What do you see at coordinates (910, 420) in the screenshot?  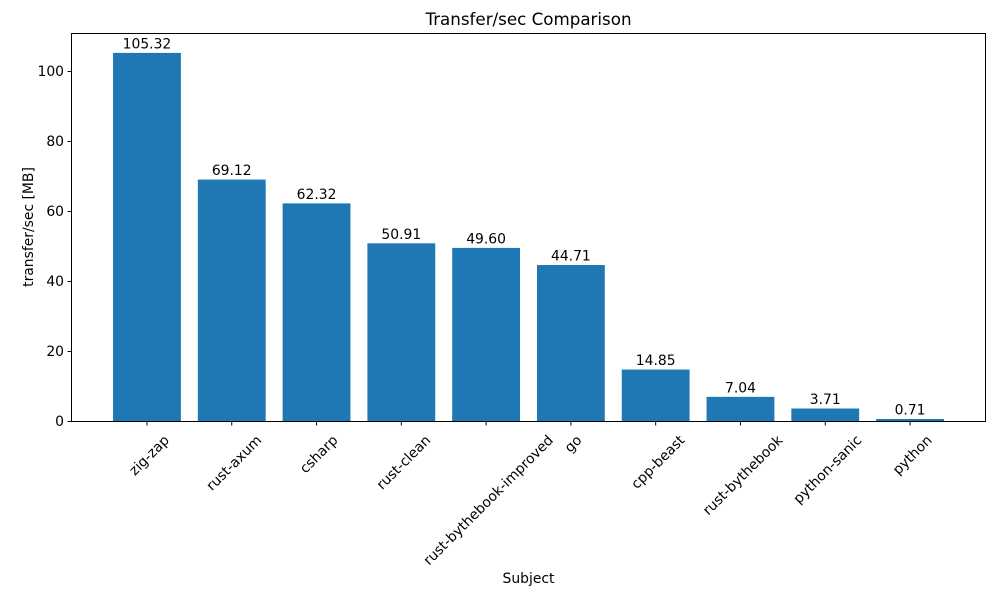 I see `bar-python` at bounding box center [910, 420].